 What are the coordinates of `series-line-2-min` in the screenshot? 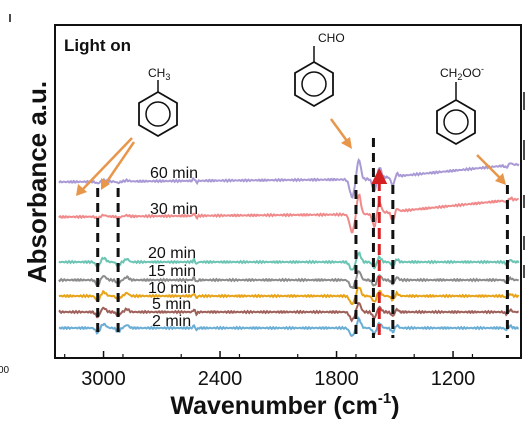 It's located at (288, 327).